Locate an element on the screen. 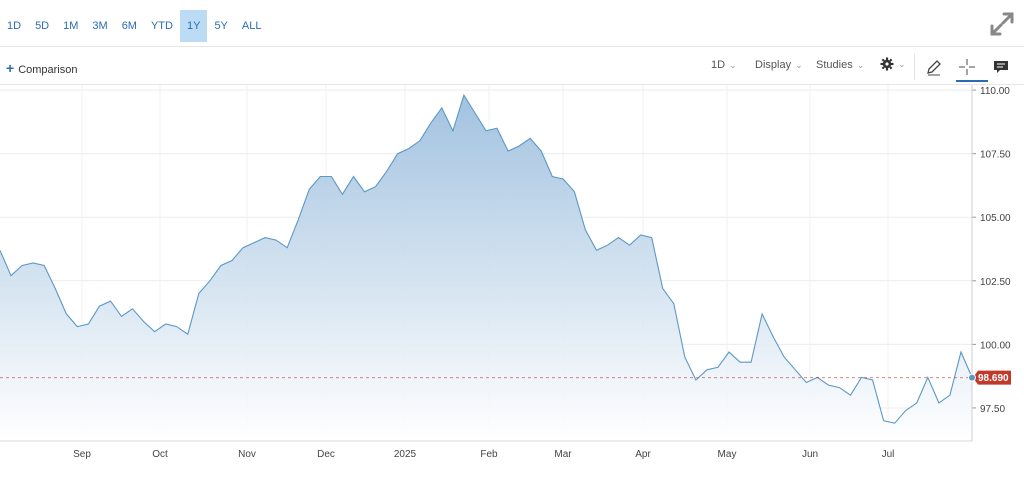 This screenshot has width=1024, height=483. studies-dropdown: Studies ⌄ is located at coordinates (840, 65).